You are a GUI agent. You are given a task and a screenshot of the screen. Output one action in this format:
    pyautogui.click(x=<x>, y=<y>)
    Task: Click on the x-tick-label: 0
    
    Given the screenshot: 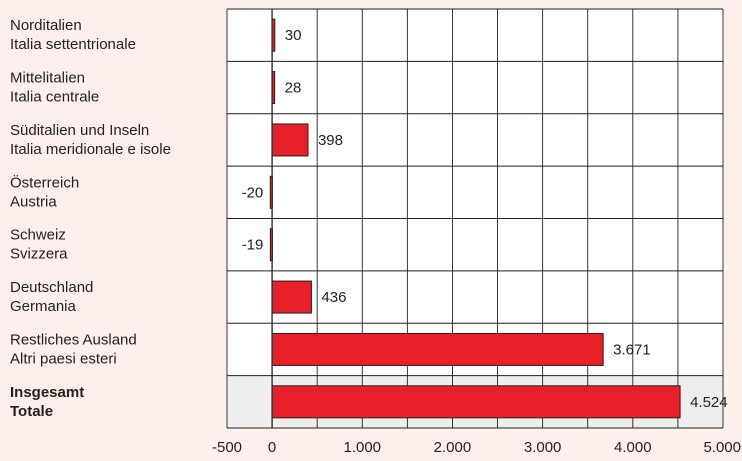 What is the action you would take?
    pyautogui.click(x=272, y=447)
    